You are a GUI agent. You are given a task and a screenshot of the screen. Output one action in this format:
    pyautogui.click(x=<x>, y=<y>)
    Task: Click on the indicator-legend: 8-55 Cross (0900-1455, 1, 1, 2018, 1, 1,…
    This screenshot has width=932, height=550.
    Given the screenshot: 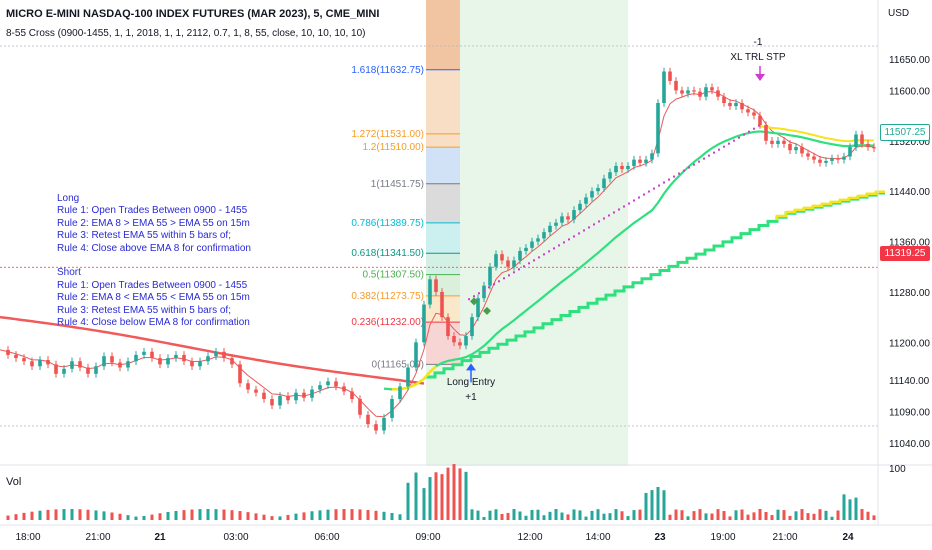 What is the action you would take?
    pyautogui.click(x=186, y=33)
    